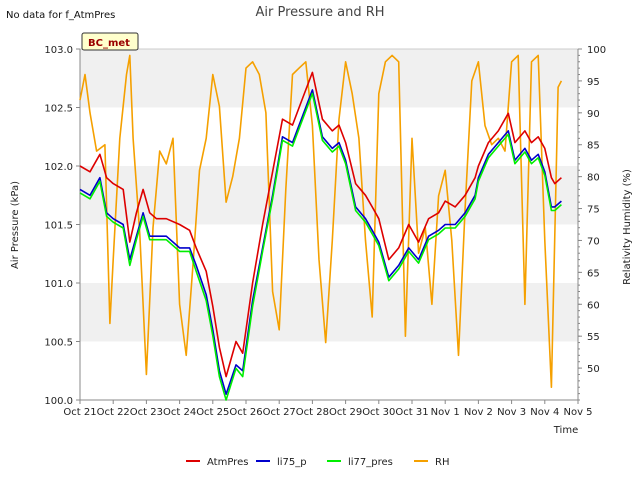 Image resolution: width=640 pixels, height=480 pixels. What do you see at coordinates (15, 225) in the screenshot?
I see `y-left-axis-title: Air Pressure (kPa)` at bounding box center [15, 225].